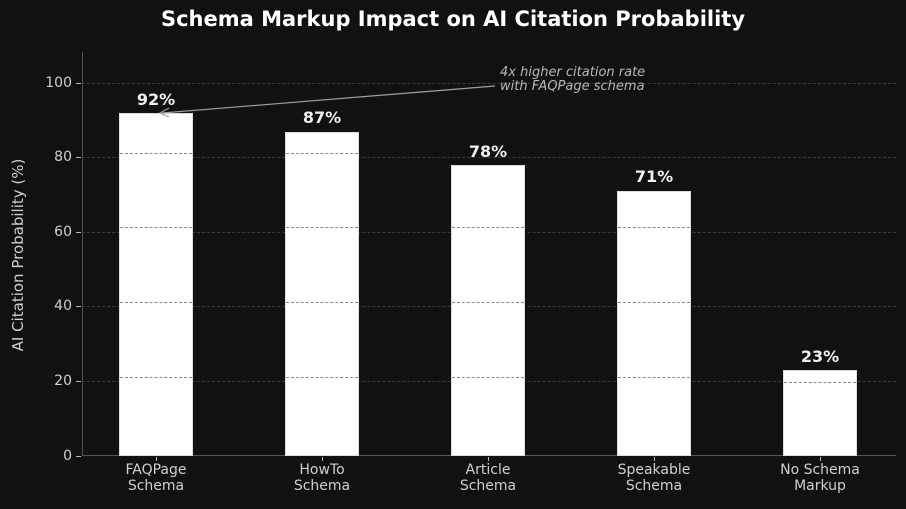 This screenshot has width=906, height=509. What do you see at coordinates (654, 176) in the screenshot?
I see `bar-value-label: 71%` at bounding box center [654, 176].